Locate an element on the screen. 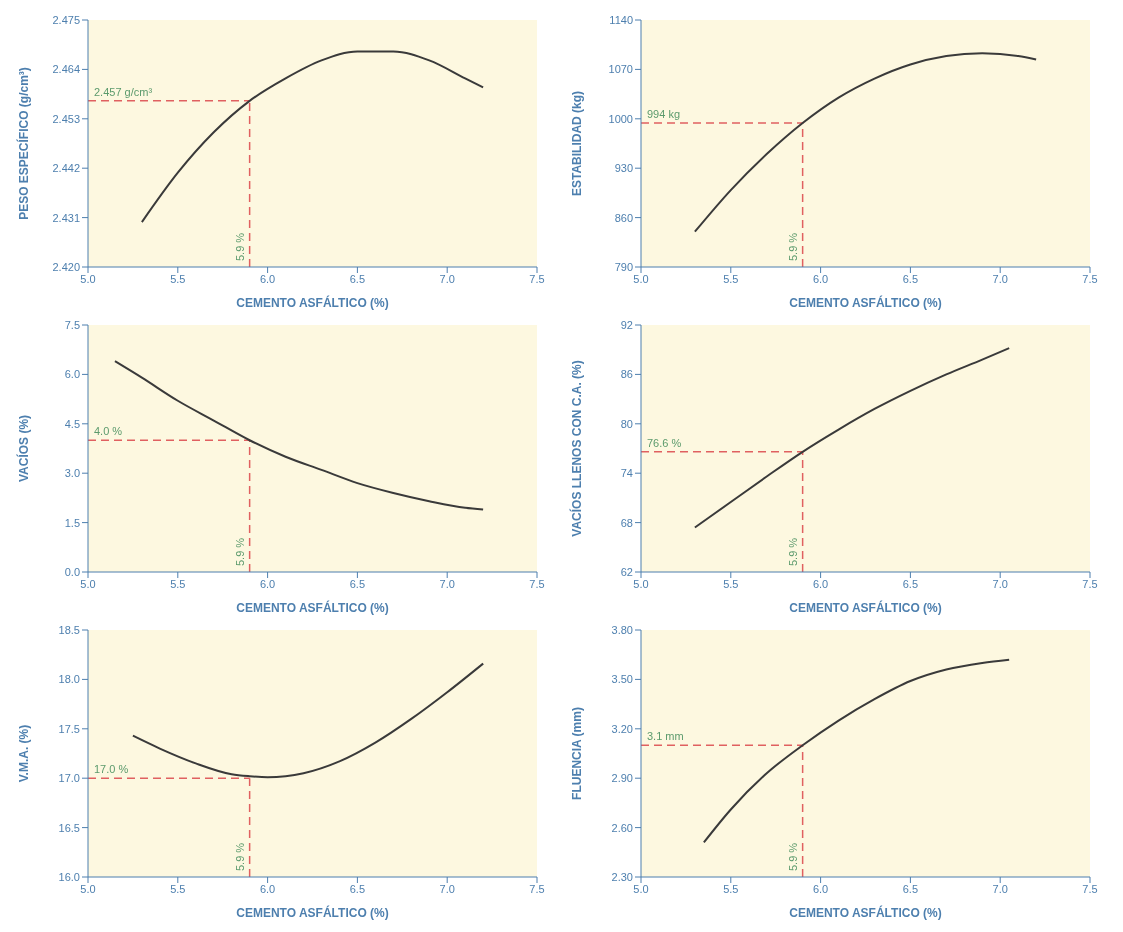 The image size is (1123, 932). y-tick-label: 860 is located at coordinates (623, 217).